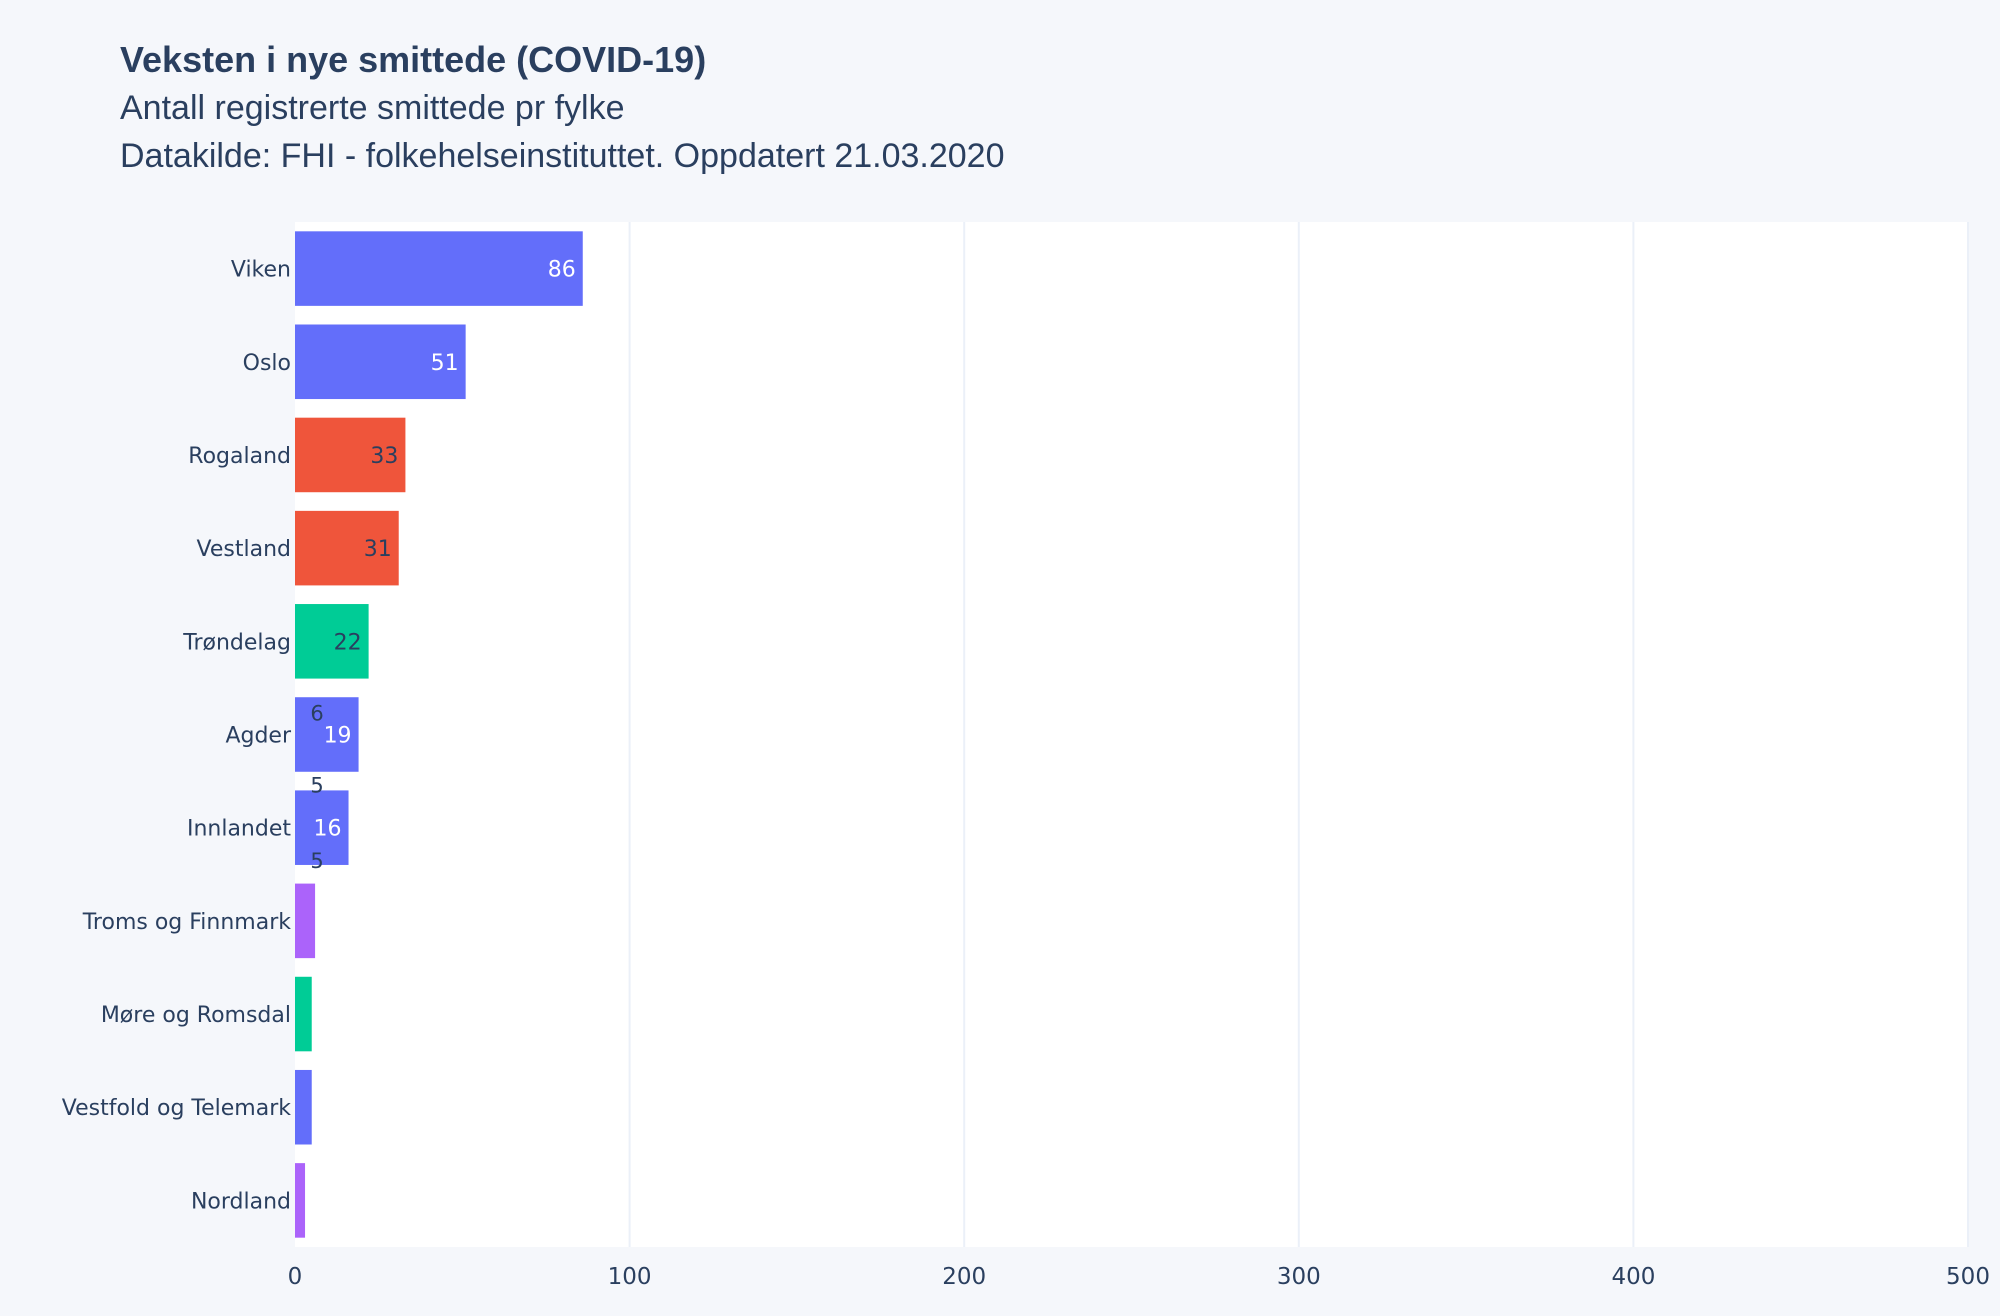  Describe the element at coordinates (442, 565) in the screenshot. I see `bar-labels: 86 51 33 31 22 19 16 6 5 5` at that location.